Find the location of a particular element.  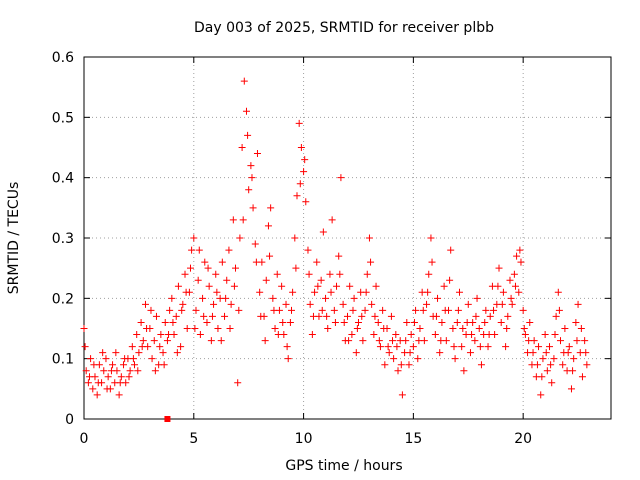

y-tick-label: 0.1 is located at coordinates (63, 360).